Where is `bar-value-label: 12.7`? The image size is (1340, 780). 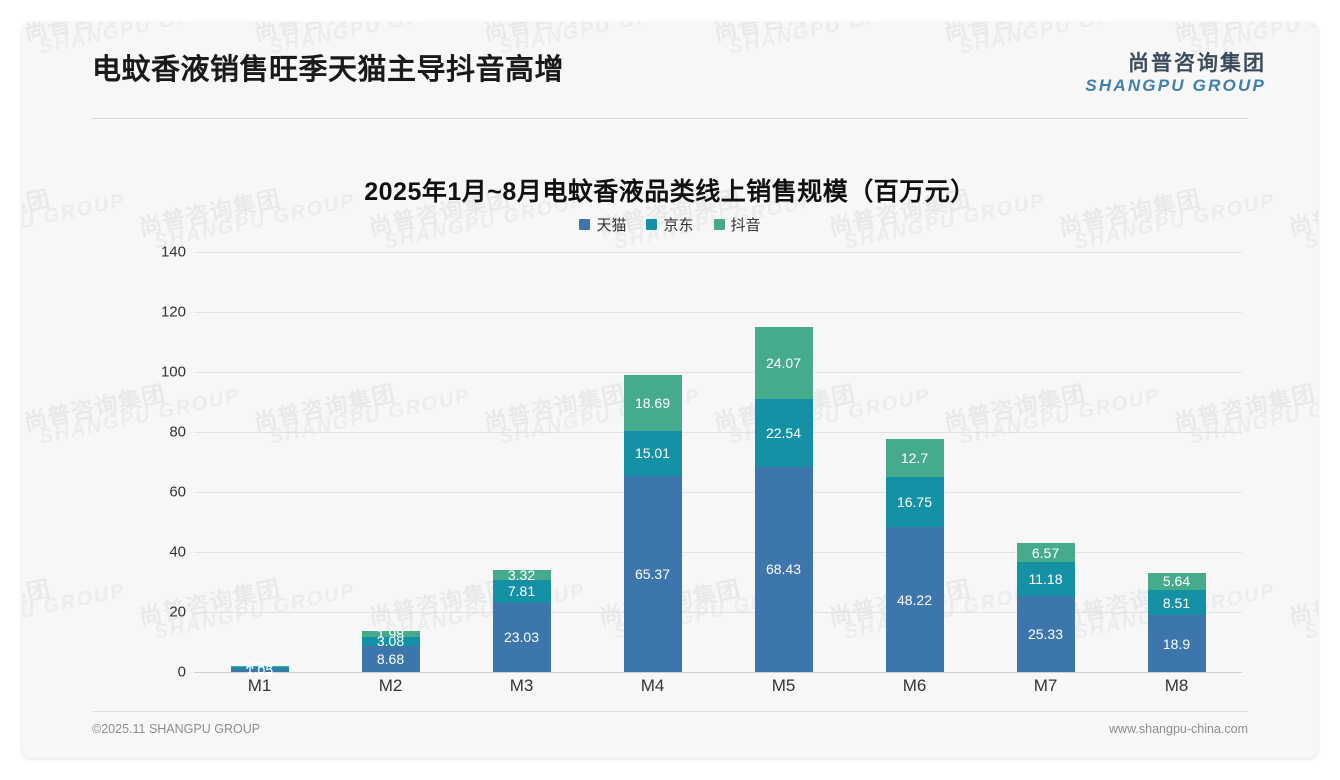 bar-value-label: 12.7 is located at coordinates (914, 458).